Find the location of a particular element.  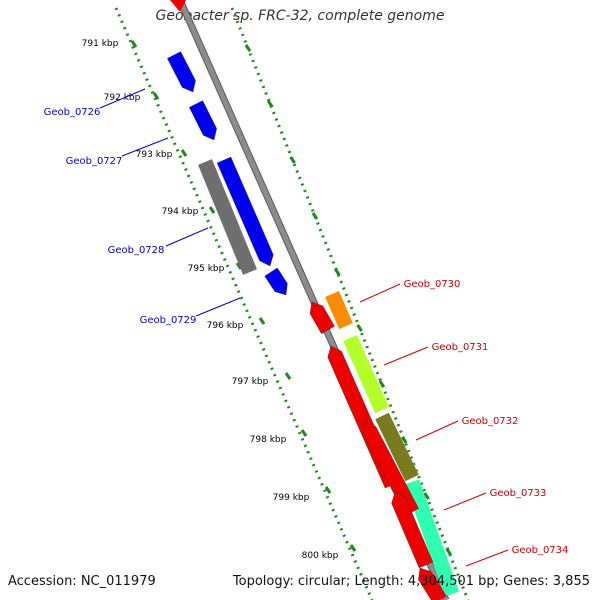

accession-text: Accession: NC_011979 is located at coordinates (82, 581).